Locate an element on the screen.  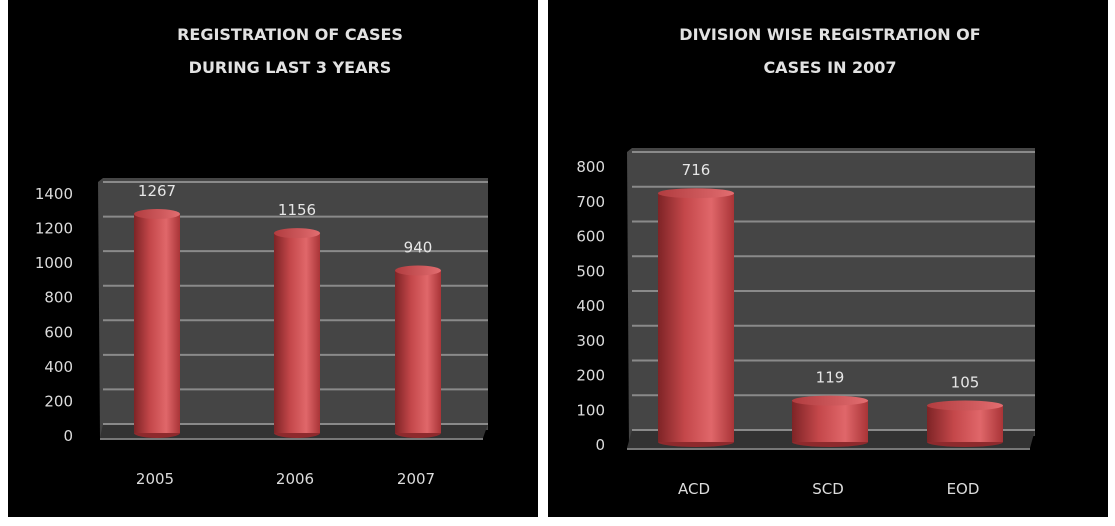
bar-EOD is located at coordinates (965, 423).